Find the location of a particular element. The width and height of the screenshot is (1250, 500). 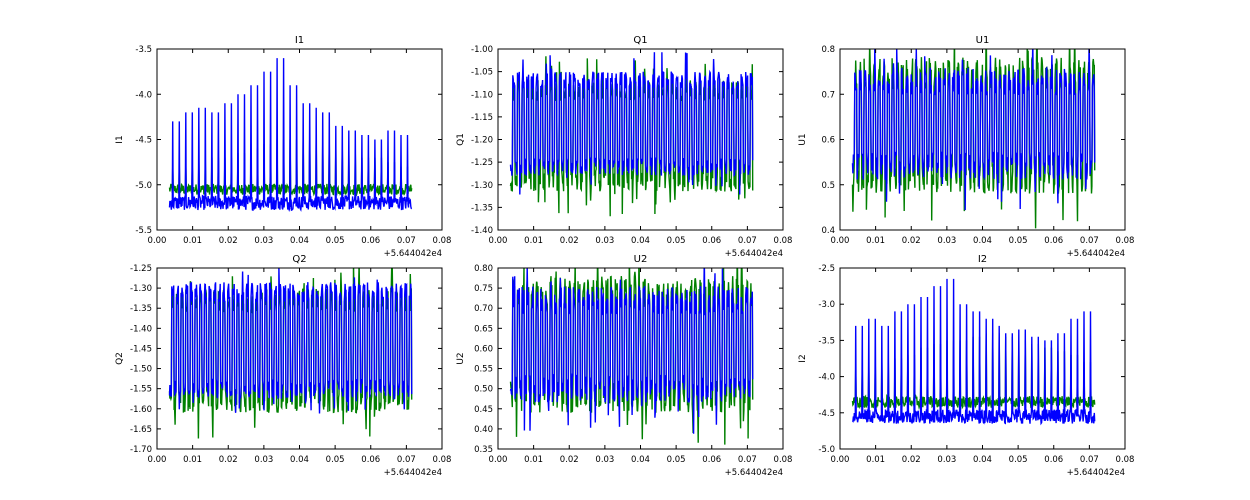

y-tick-label: 0.55 is located at coordinates (483, 370).